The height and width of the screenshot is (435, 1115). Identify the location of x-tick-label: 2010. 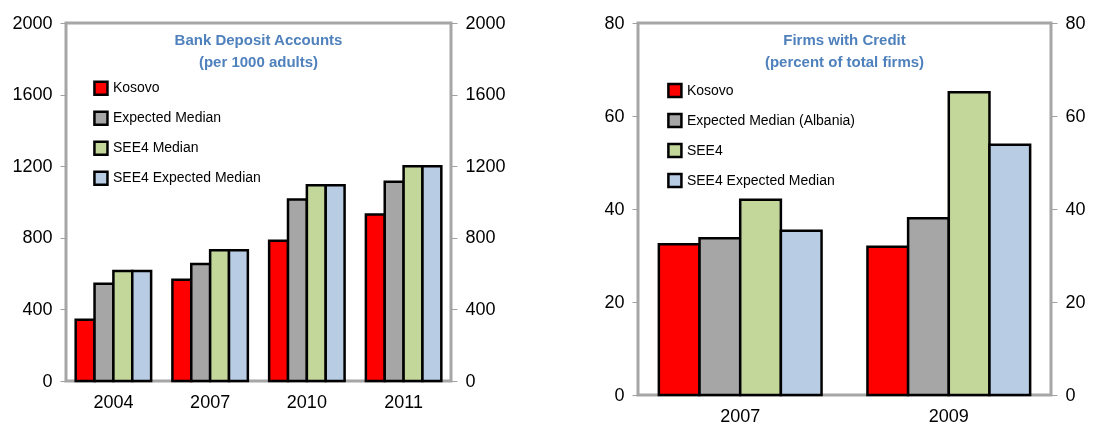
(306, 401).